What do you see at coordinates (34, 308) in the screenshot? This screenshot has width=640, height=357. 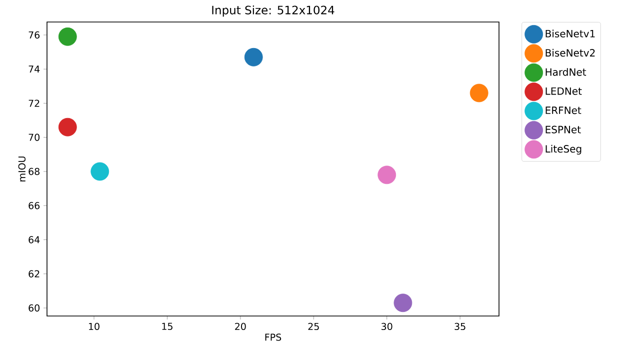 I see `y-tick-label: 60` at bounding box center [34, 308].